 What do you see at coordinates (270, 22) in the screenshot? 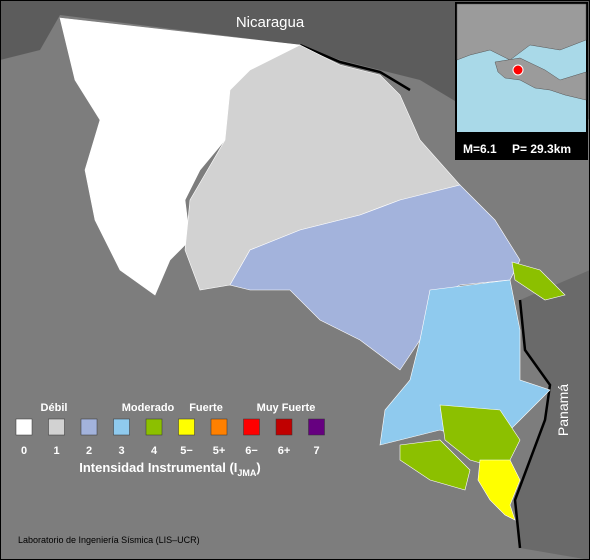
I see `country-label: Nicaragua` at bounding box center [270, 22].